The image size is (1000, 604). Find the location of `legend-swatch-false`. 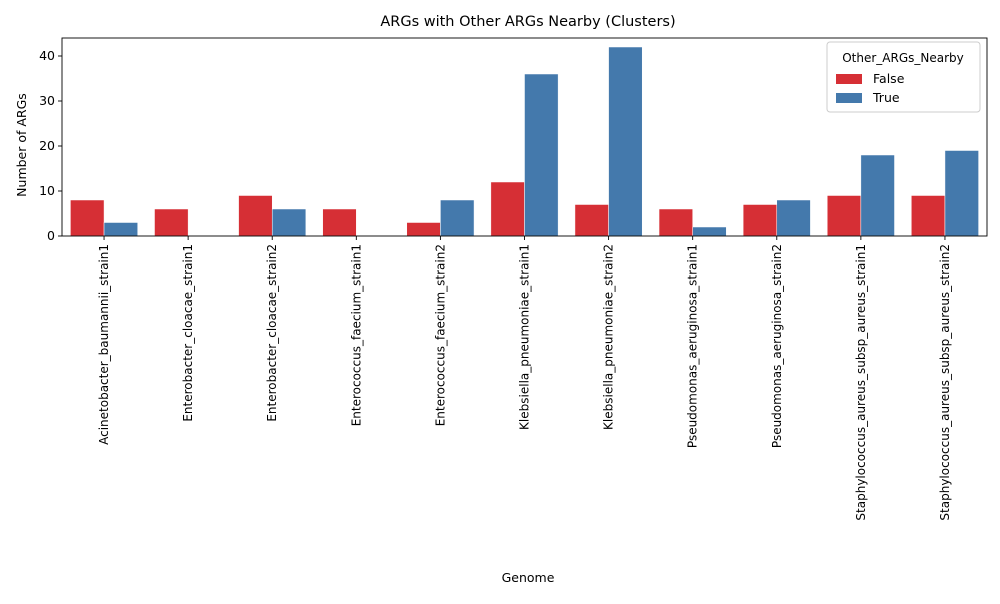

legend-swatch-false is located at coordinates (849, 79).